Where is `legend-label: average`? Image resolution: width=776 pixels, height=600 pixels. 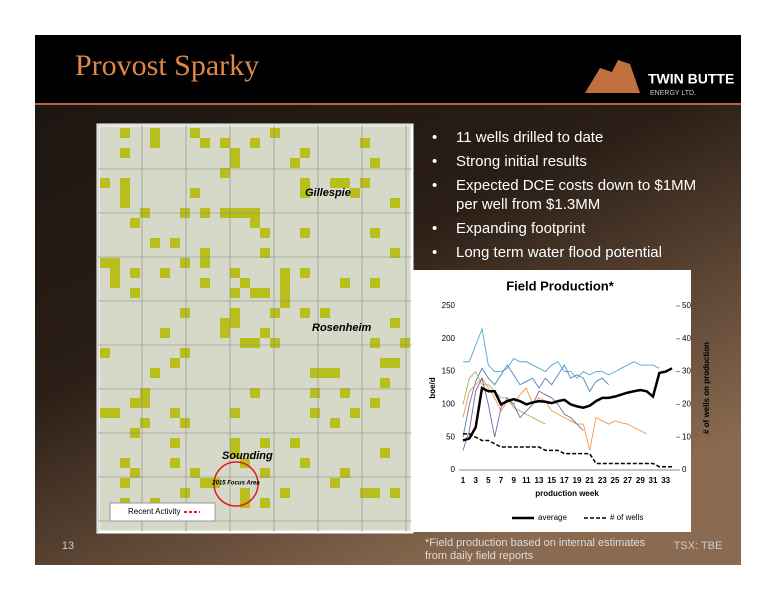
legend-label: average is located at coordinates (552, 517).